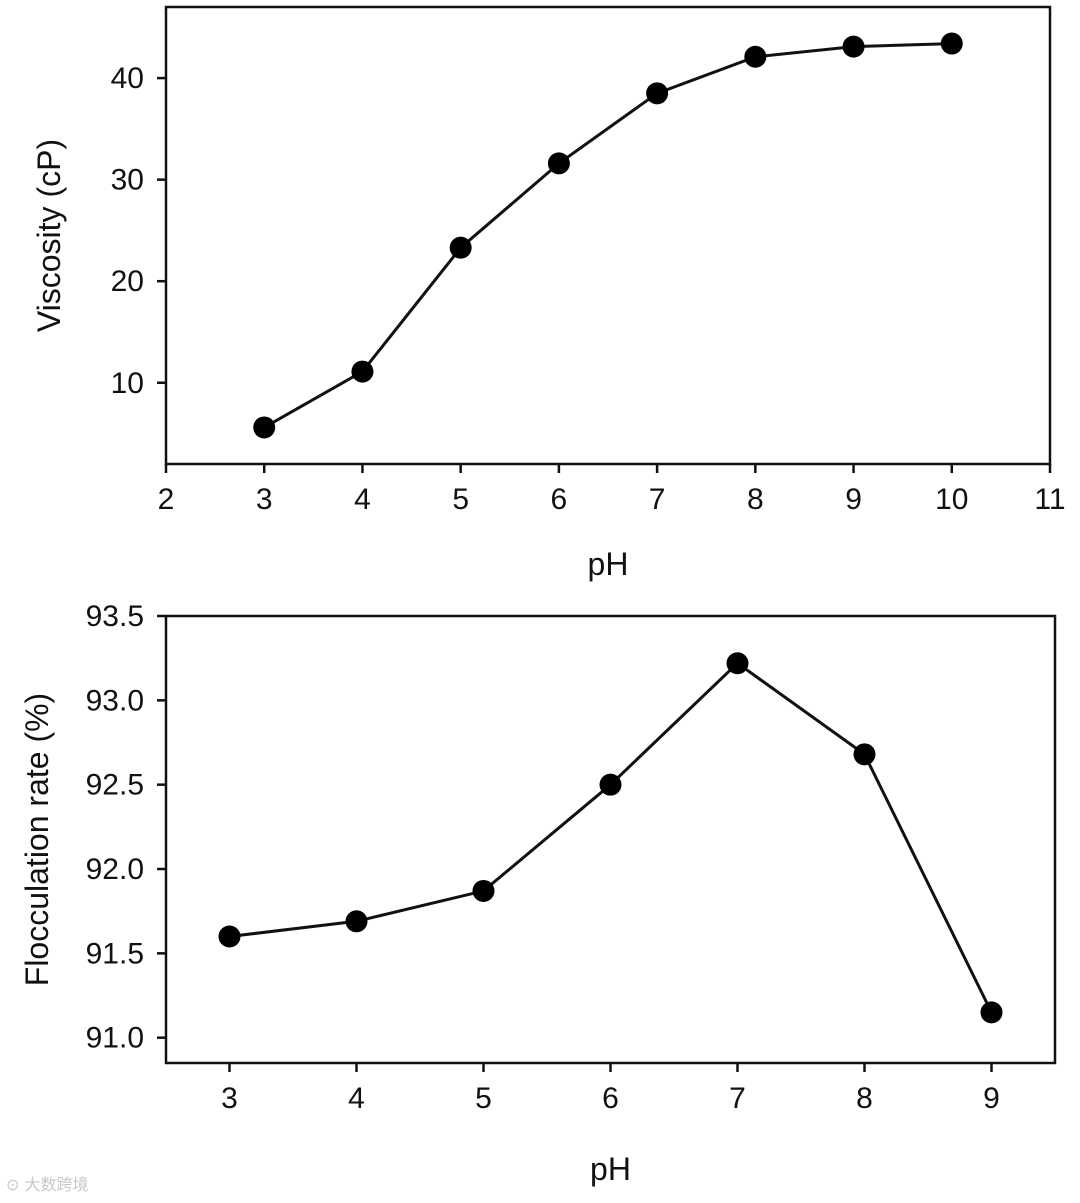  What do you see at coordinates (229, 1098) in the screenshot?
I see `flocculation-x-tick-label: 3` at bounding box center [229, 1098].